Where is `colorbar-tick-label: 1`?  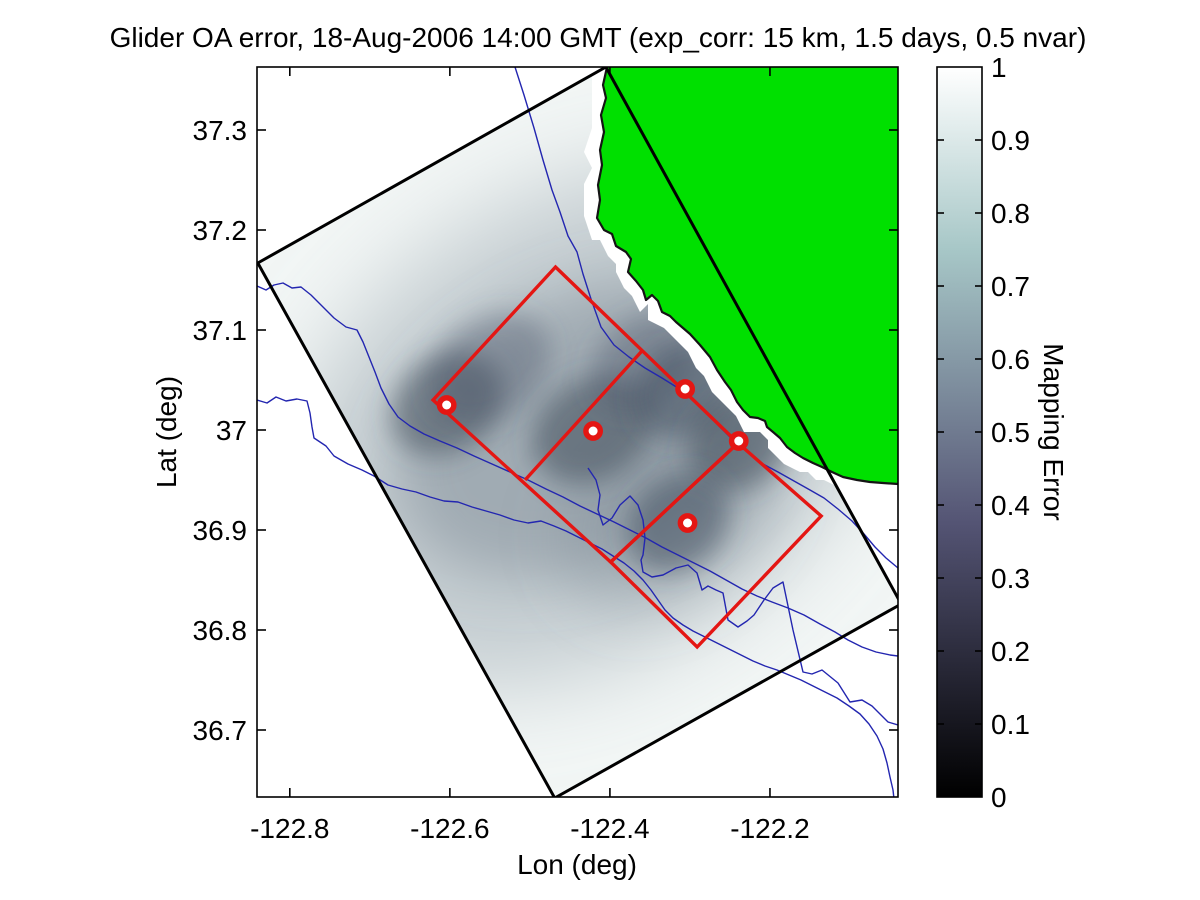
colorbar-tick-label: 1 is located at coordinates (999, 67).